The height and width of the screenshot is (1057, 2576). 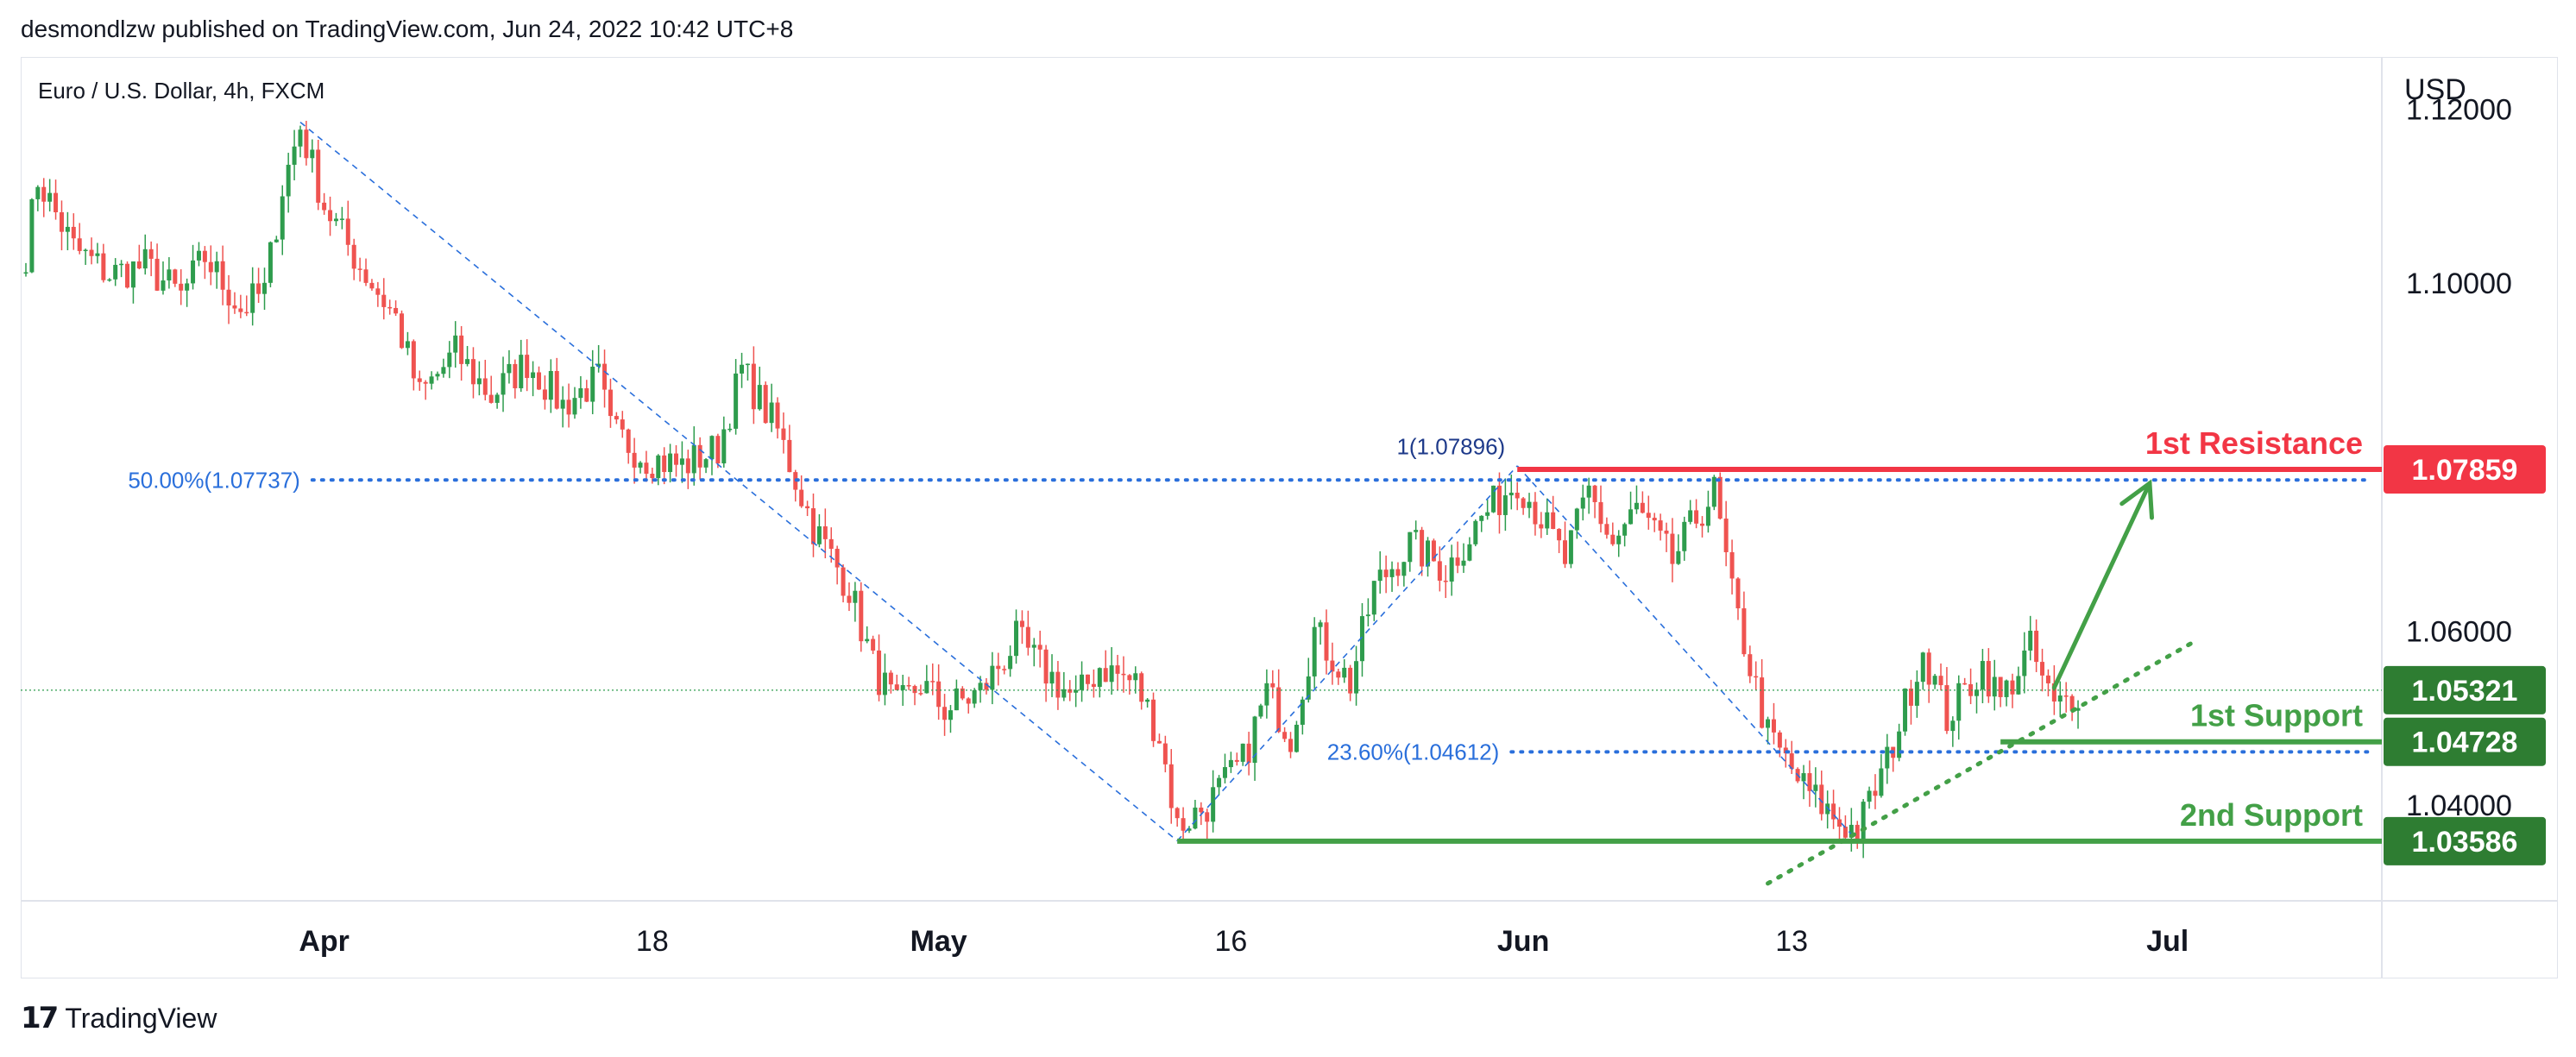 I want to click on fib-swing-line, so click(x=1347, y=653).